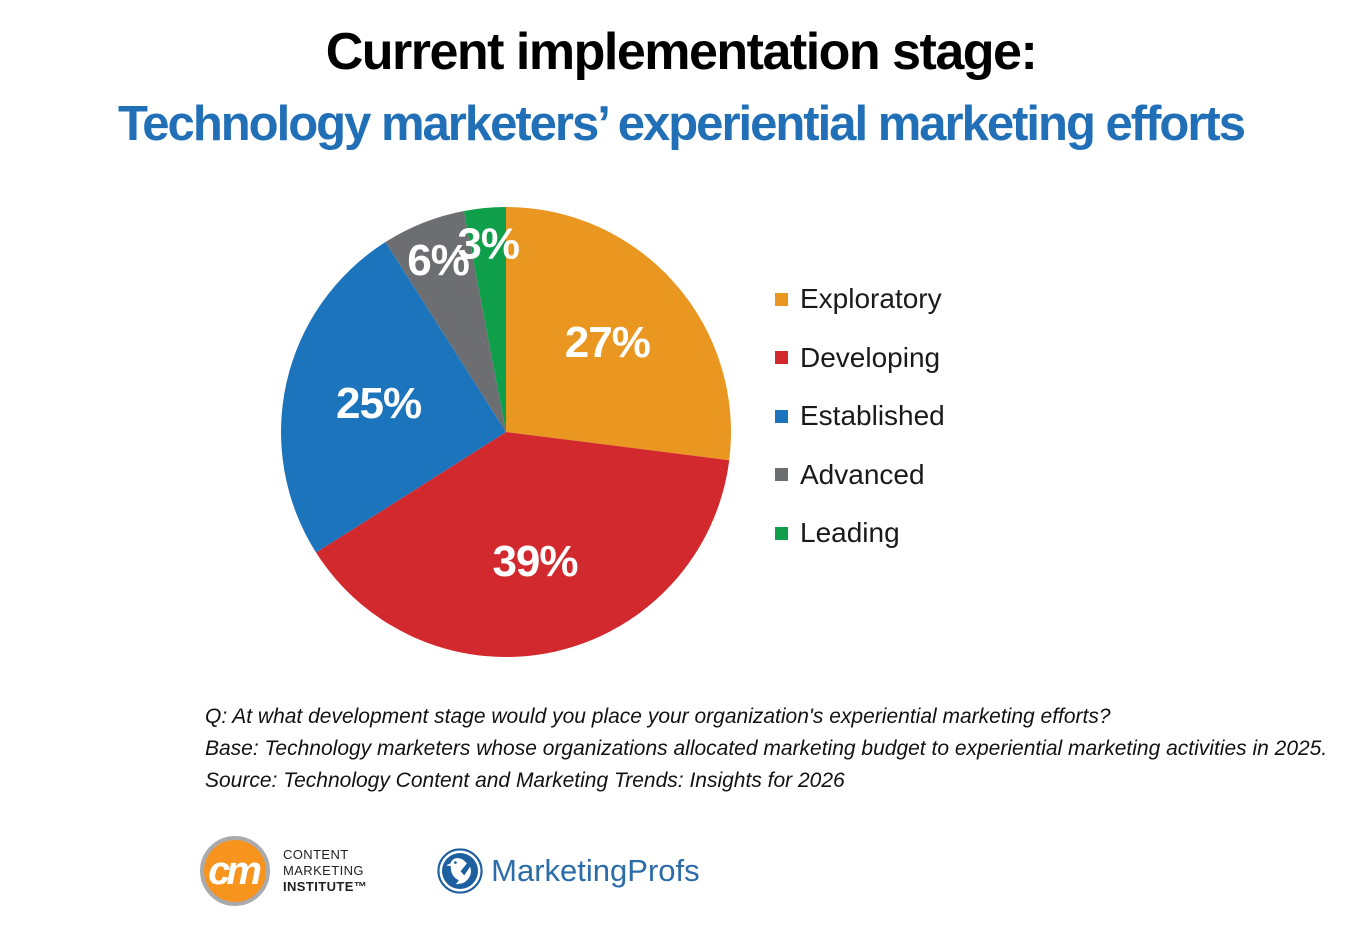 This screenshot has height=946, width=1362. What do you see at coordinates (681, 52) in the screenshot?
I see `page-title: Current implementation stage:` at bounding box center [681, 52].